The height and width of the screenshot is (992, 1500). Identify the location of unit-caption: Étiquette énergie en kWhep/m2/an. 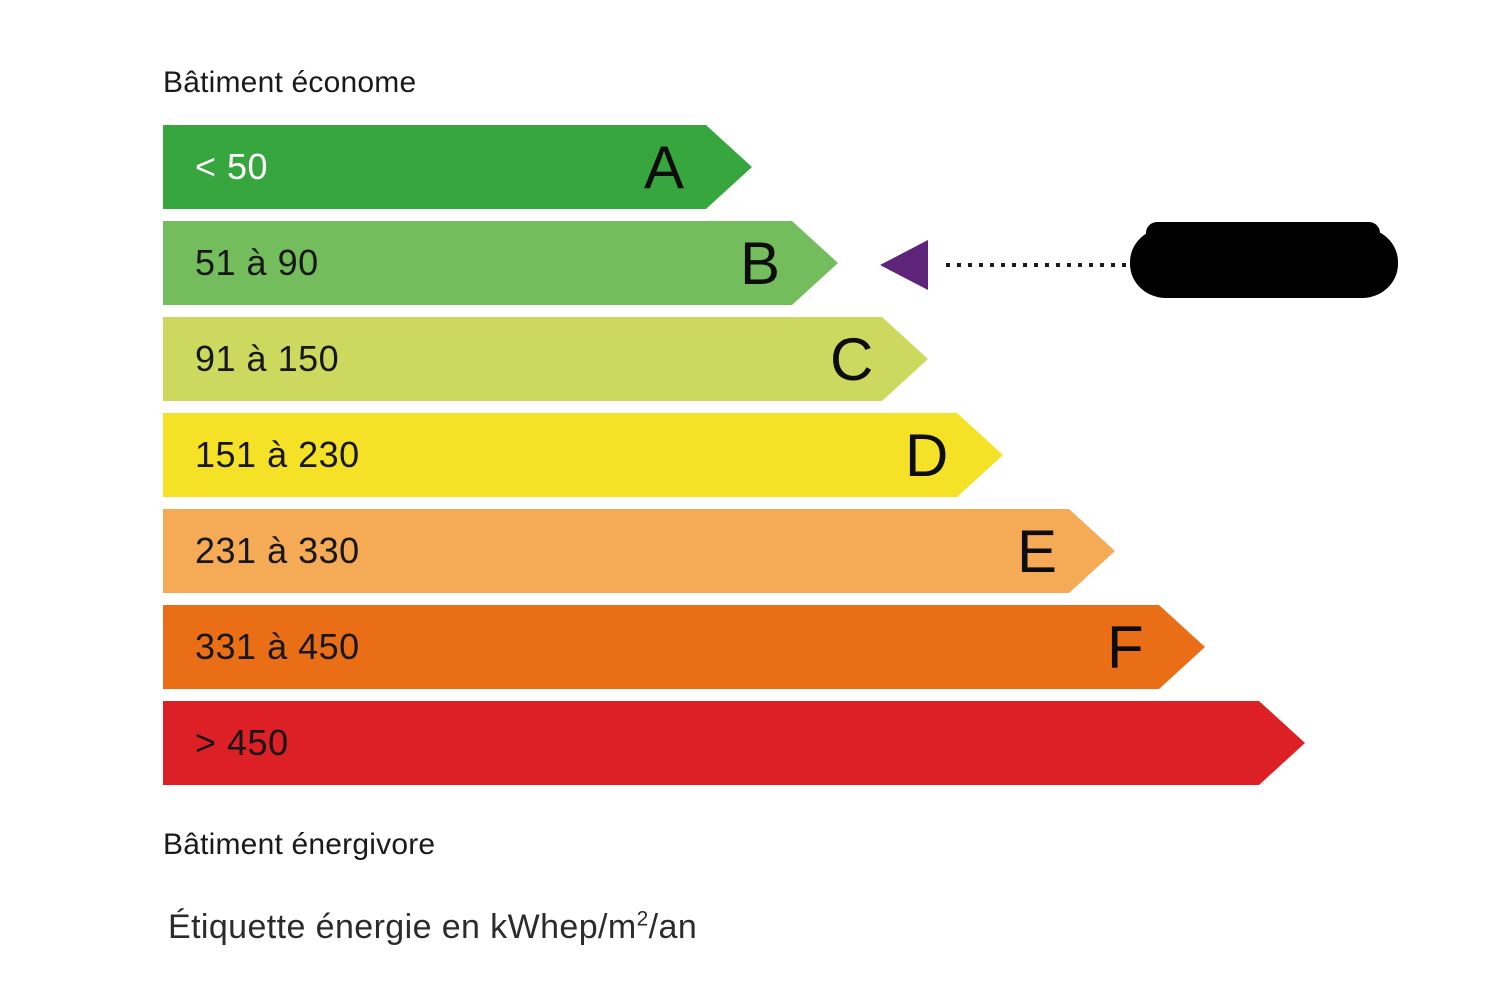
(432, 927).